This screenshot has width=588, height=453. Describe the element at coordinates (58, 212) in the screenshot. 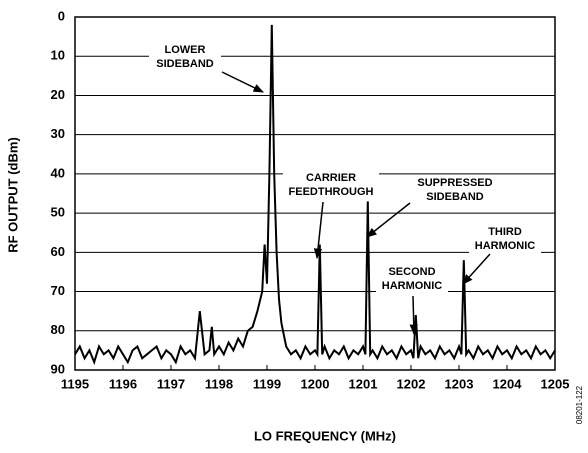

I see `y-tick-label: 50` at that location.